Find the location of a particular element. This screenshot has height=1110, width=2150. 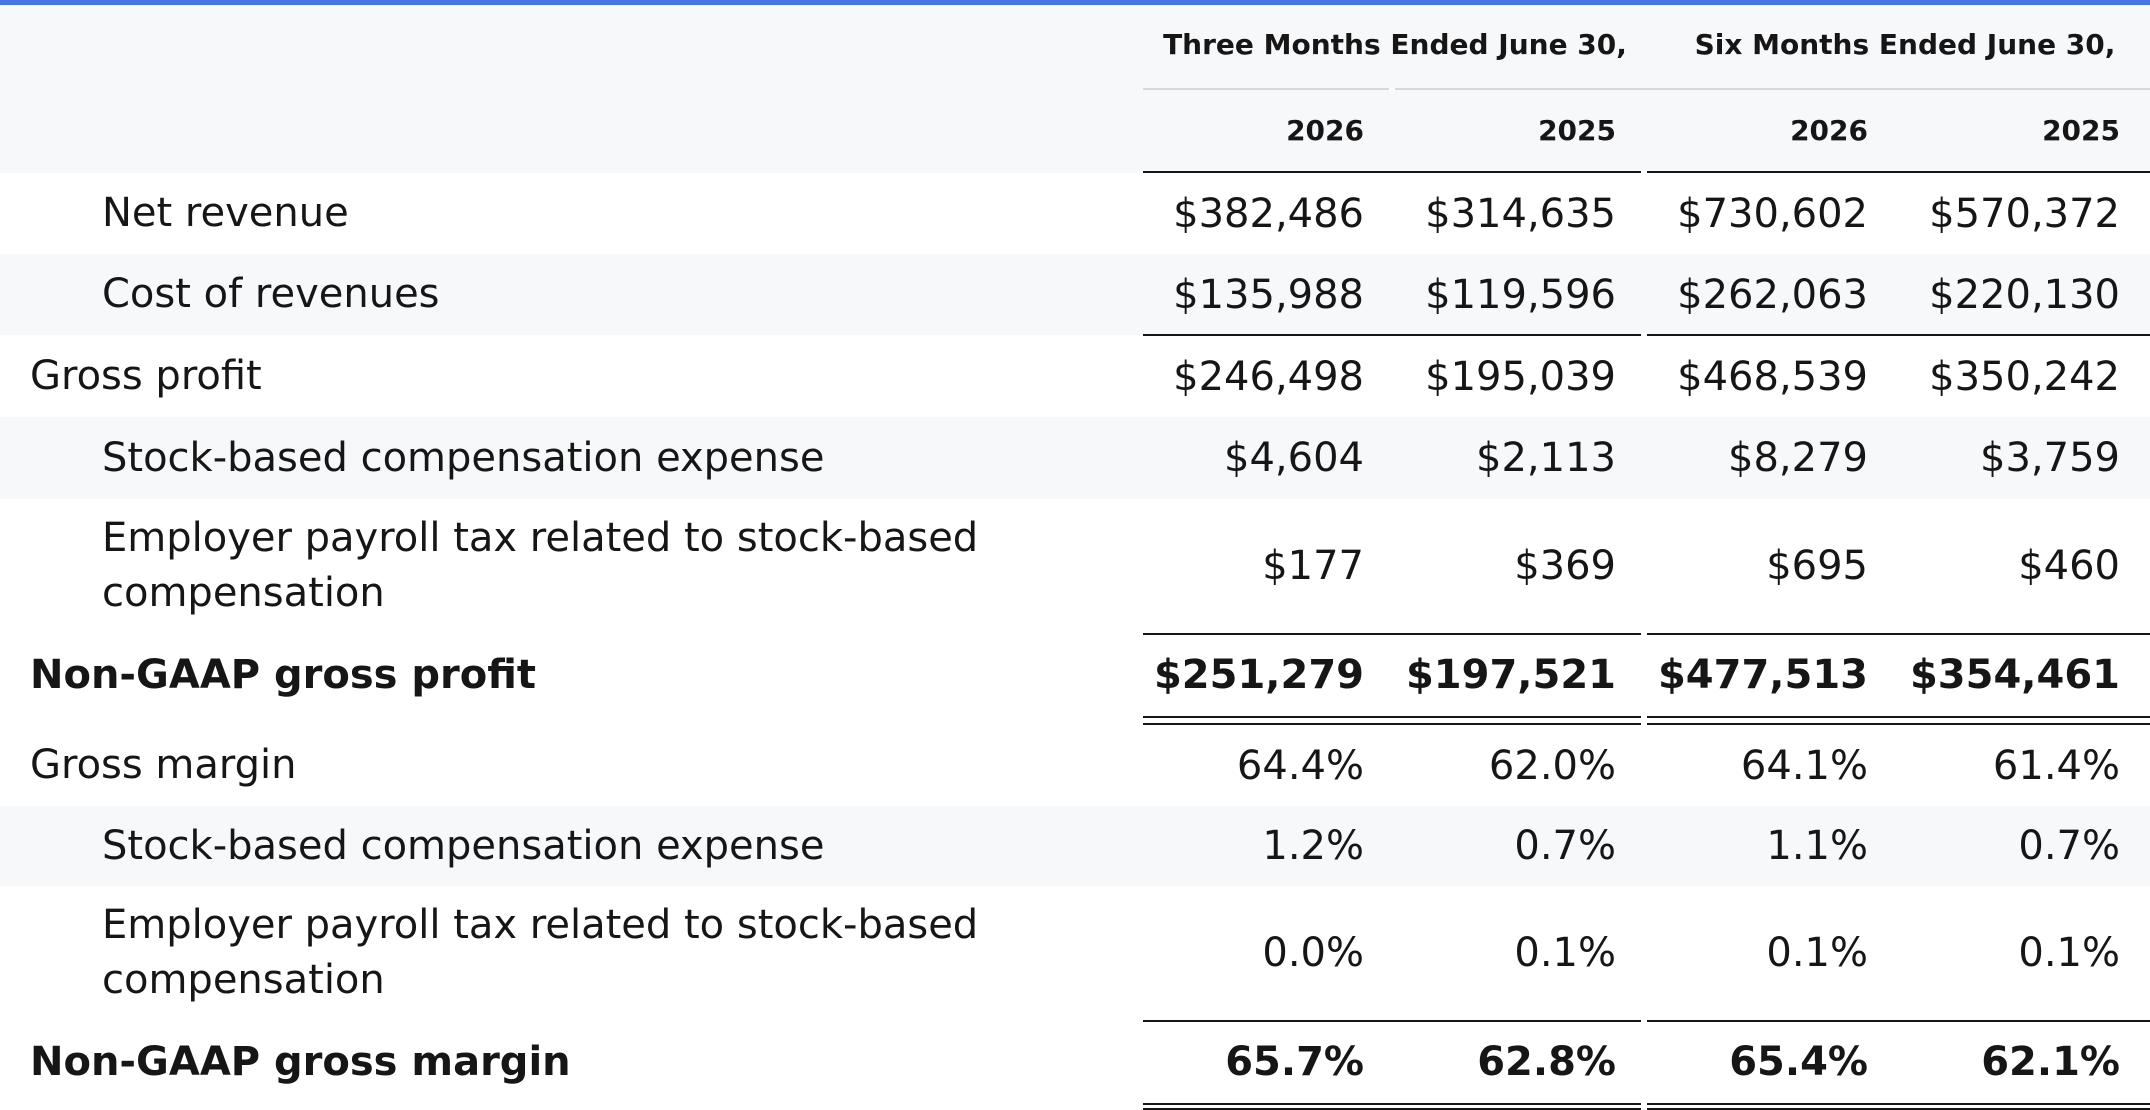

cell-value: $220,130 is located at coordinates (2024, 294).